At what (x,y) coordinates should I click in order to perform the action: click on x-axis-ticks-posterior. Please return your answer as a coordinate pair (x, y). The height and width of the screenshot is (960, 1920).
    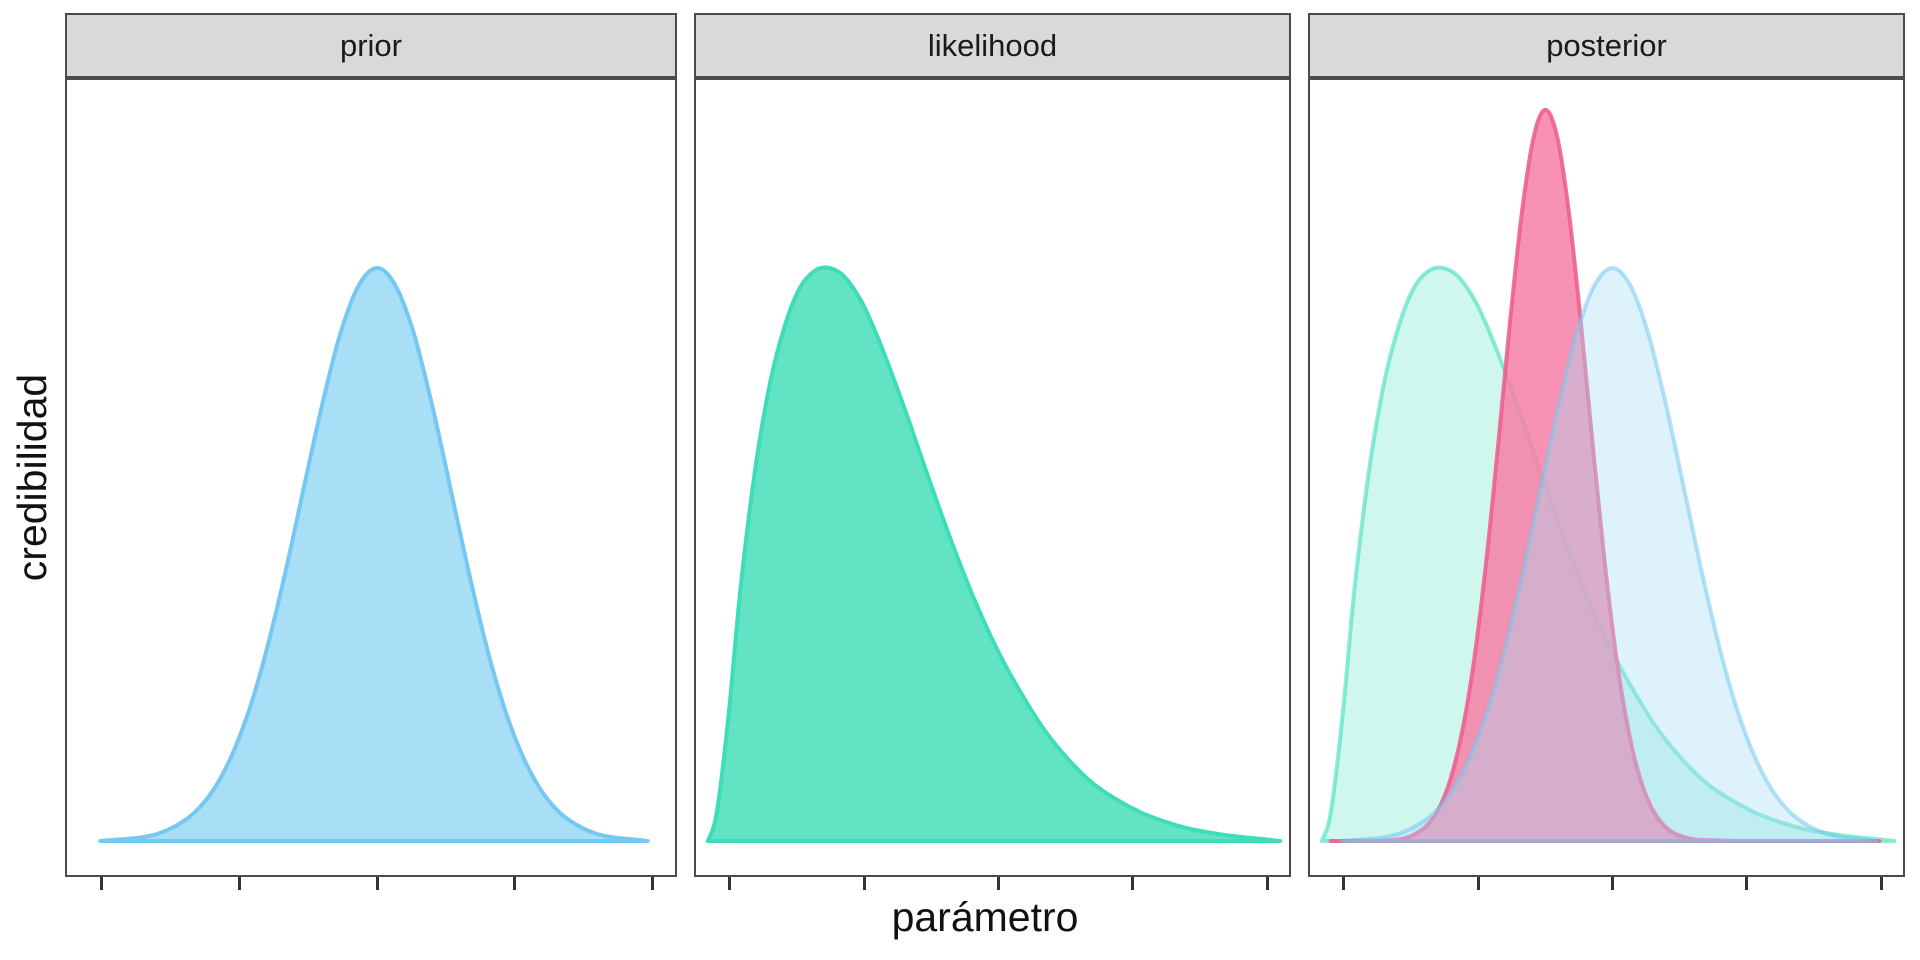
    Looking at the image, I should click on (1606, 884).